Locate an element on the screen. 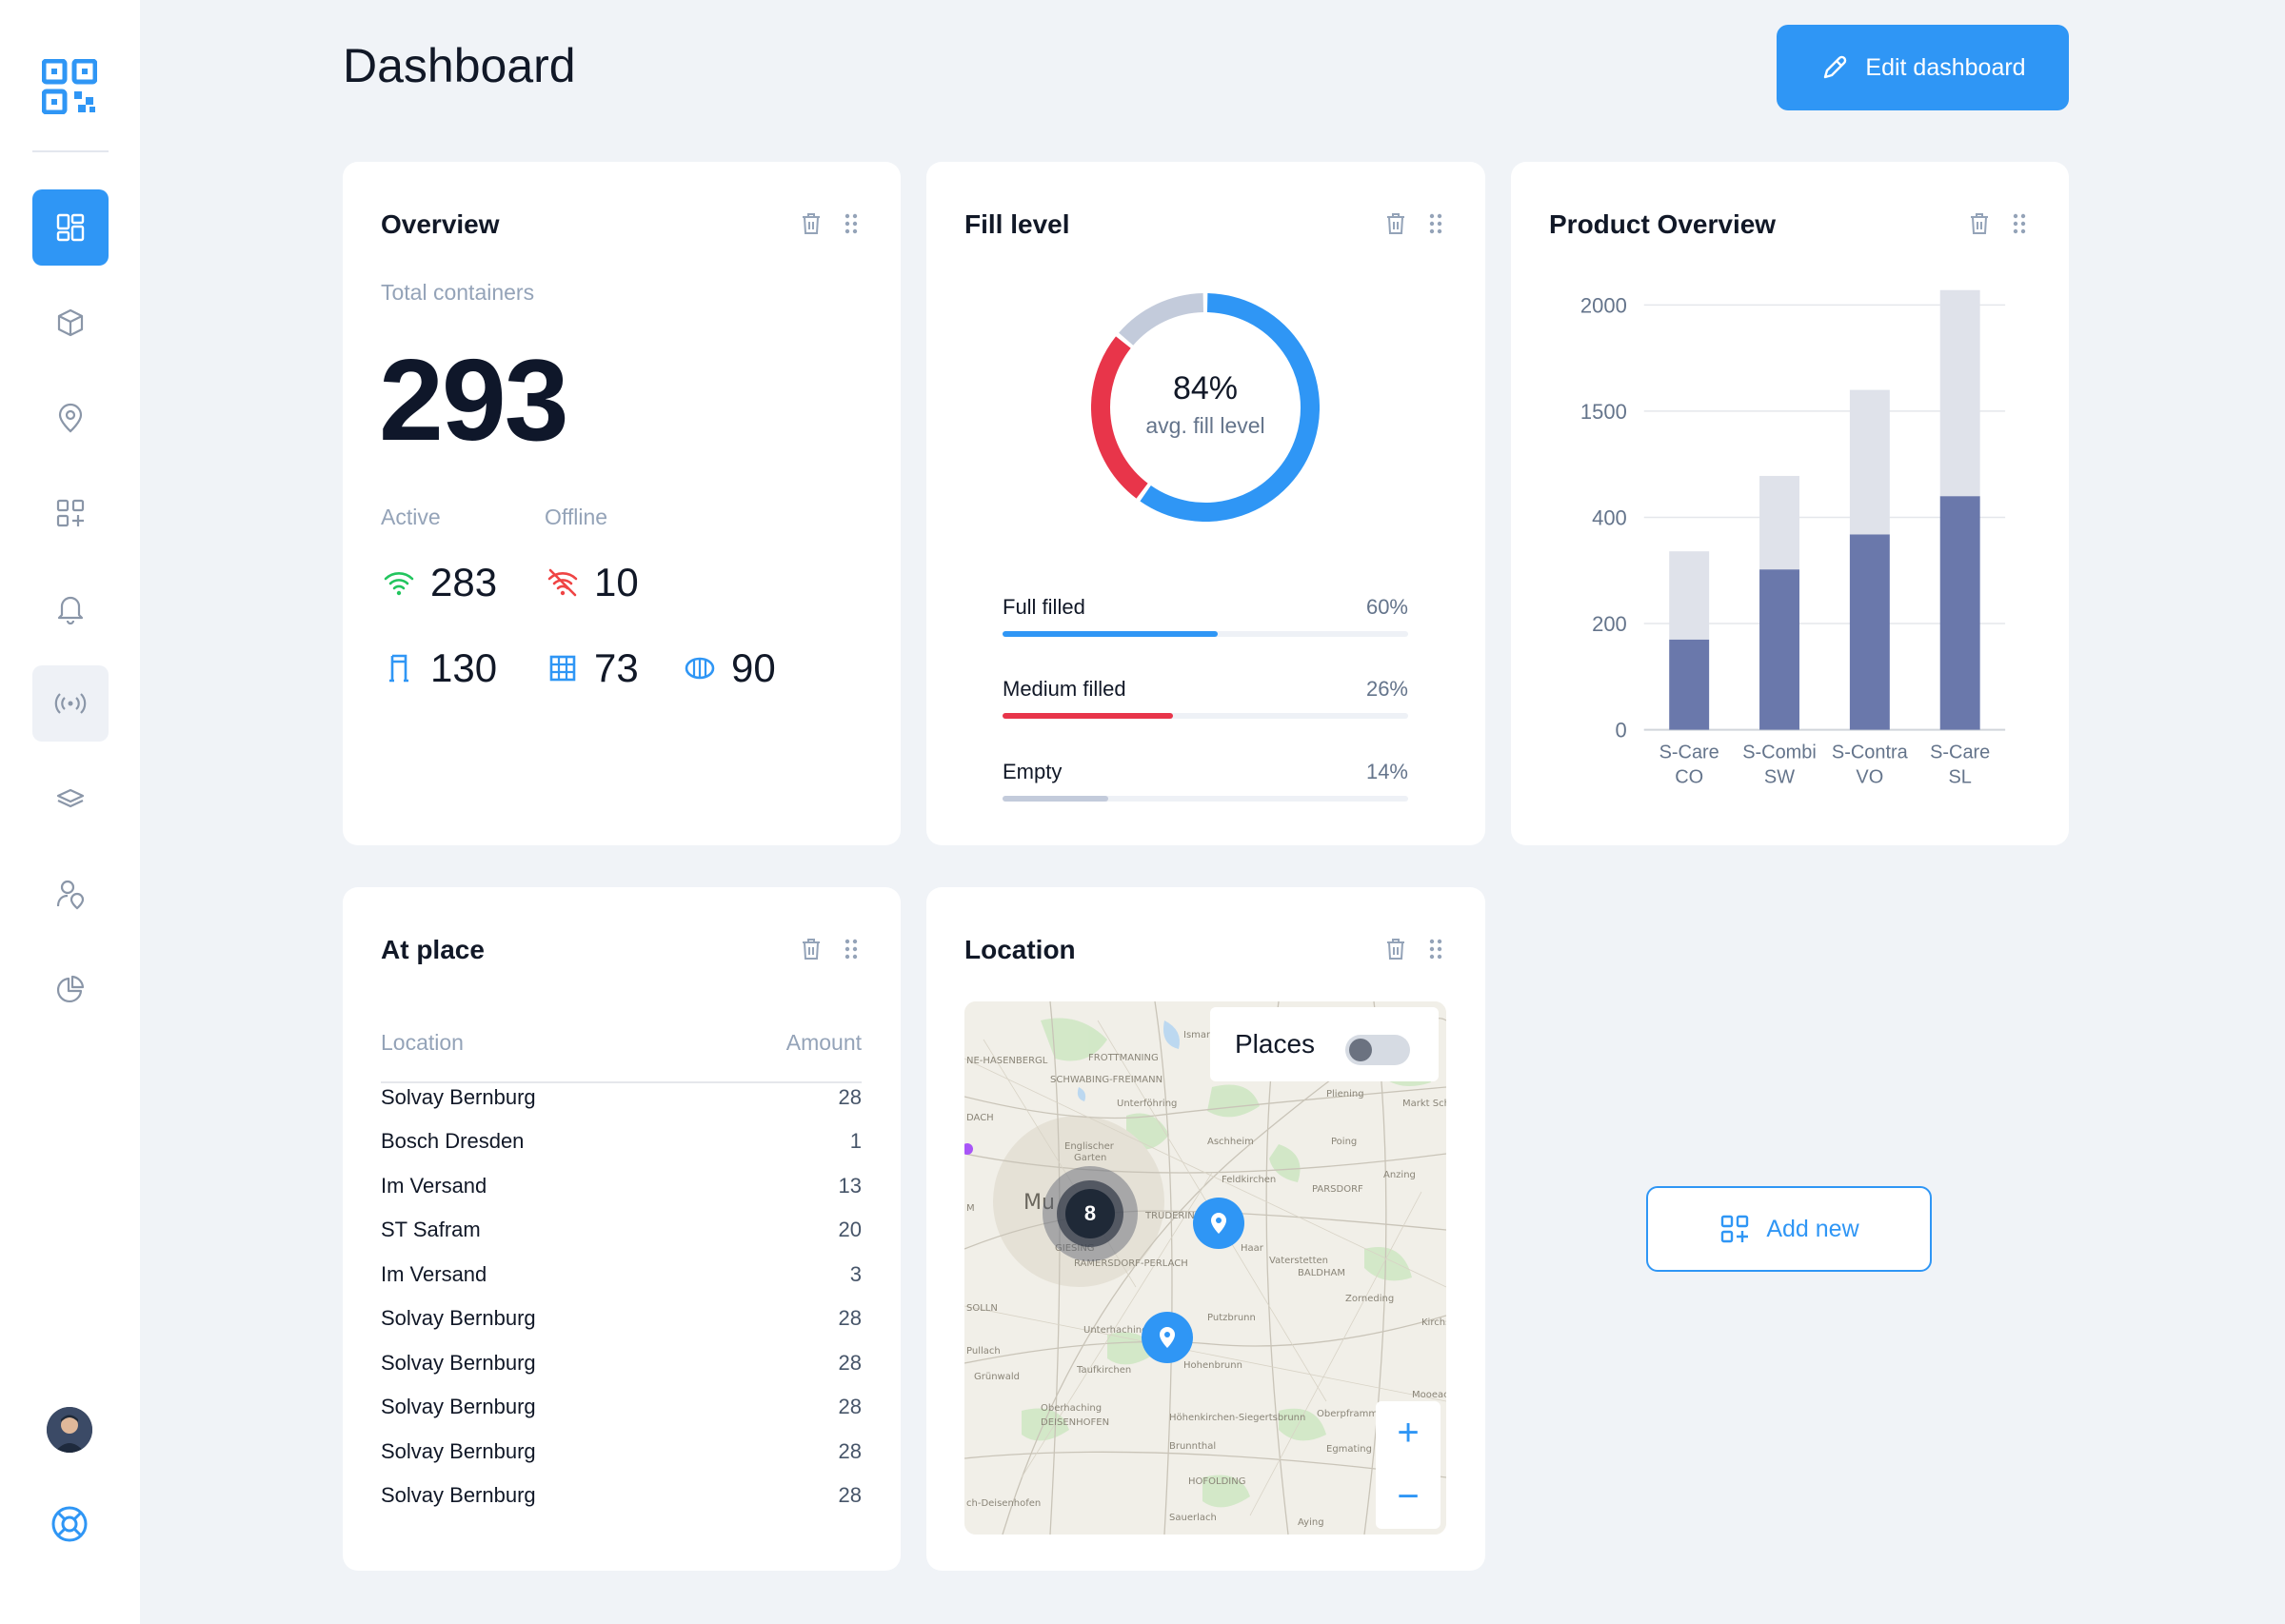 This screenshot has width=2285, height=1624. fill-row-track is located at coordinates (1205, 799).